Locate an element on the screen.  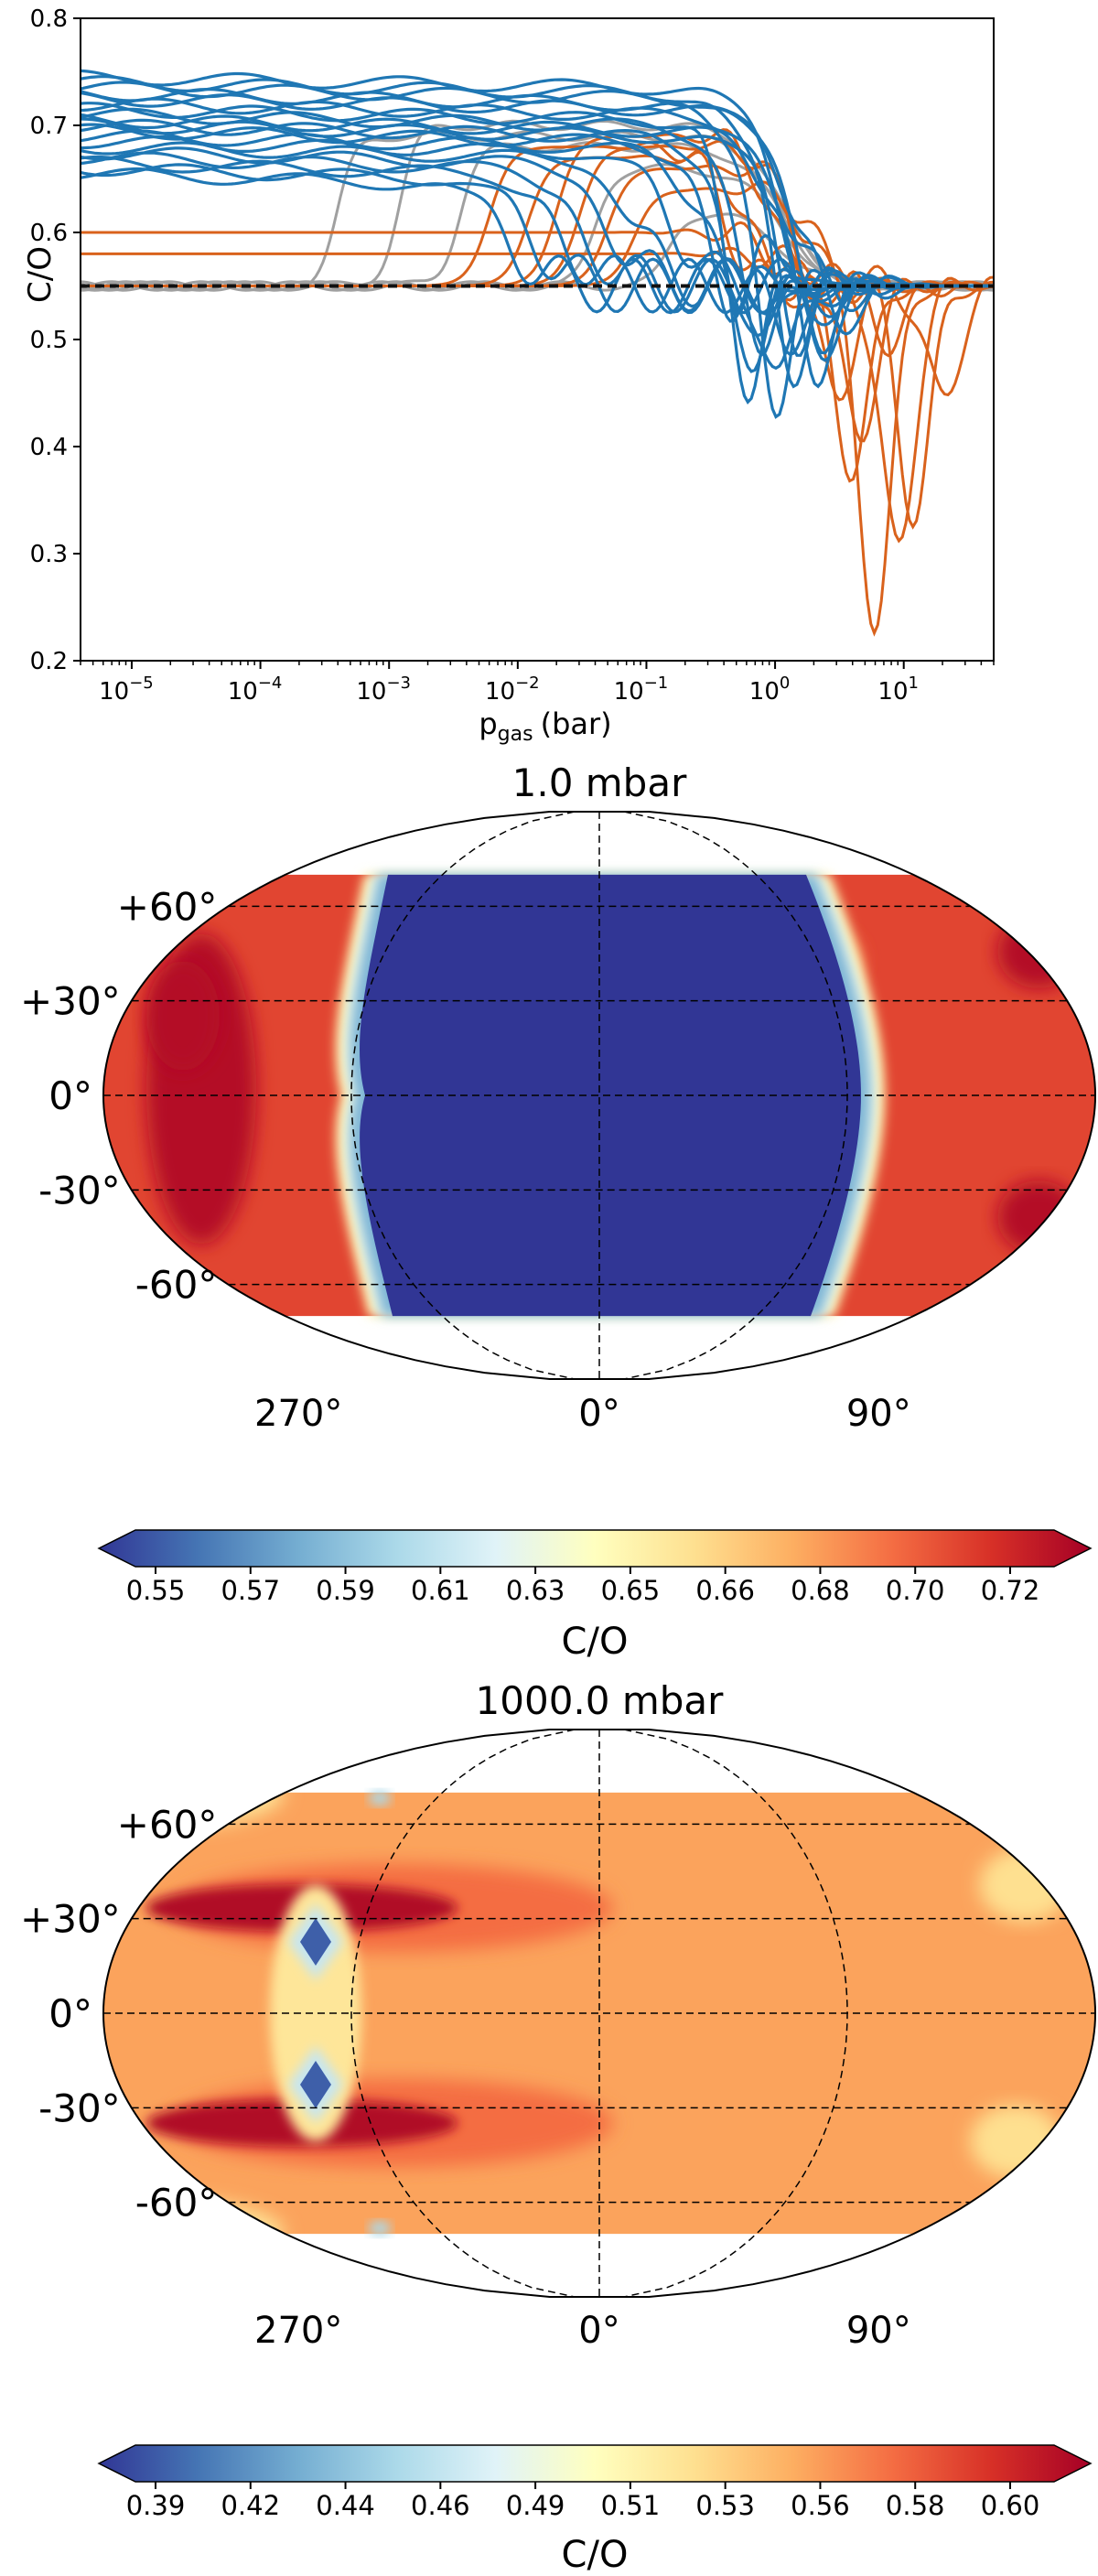
y-tick-label: 0.6 is located at coordinates (49, 233).